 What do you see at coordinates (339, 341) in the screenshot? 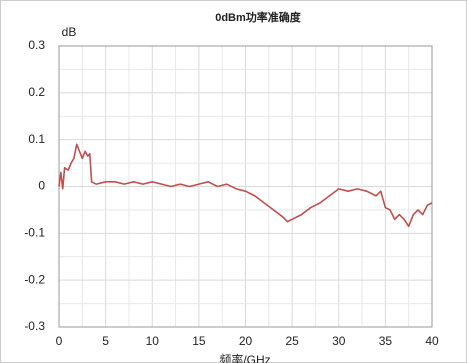
I see `x-tick-label: 30` at bounding box center [339, 341].